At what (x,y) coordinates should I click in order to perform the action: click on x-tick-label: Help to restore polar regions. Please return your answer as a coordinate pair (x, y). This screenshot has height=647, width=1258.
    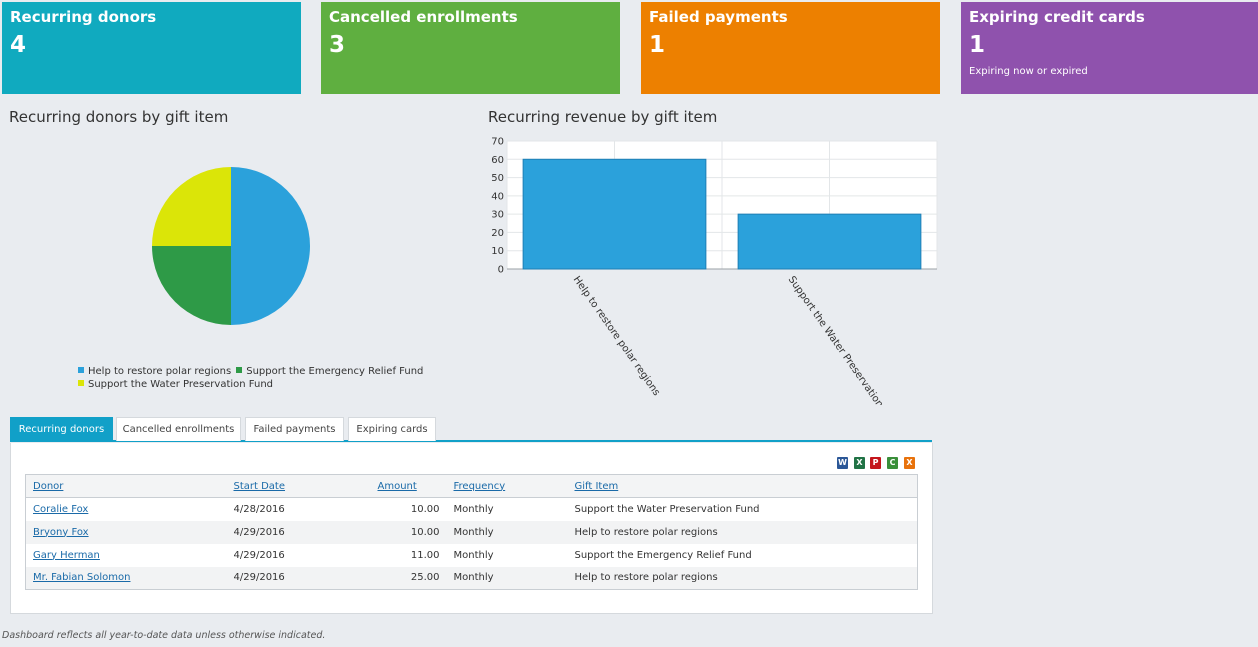
    Looking at the image, I should click on (616, 336).